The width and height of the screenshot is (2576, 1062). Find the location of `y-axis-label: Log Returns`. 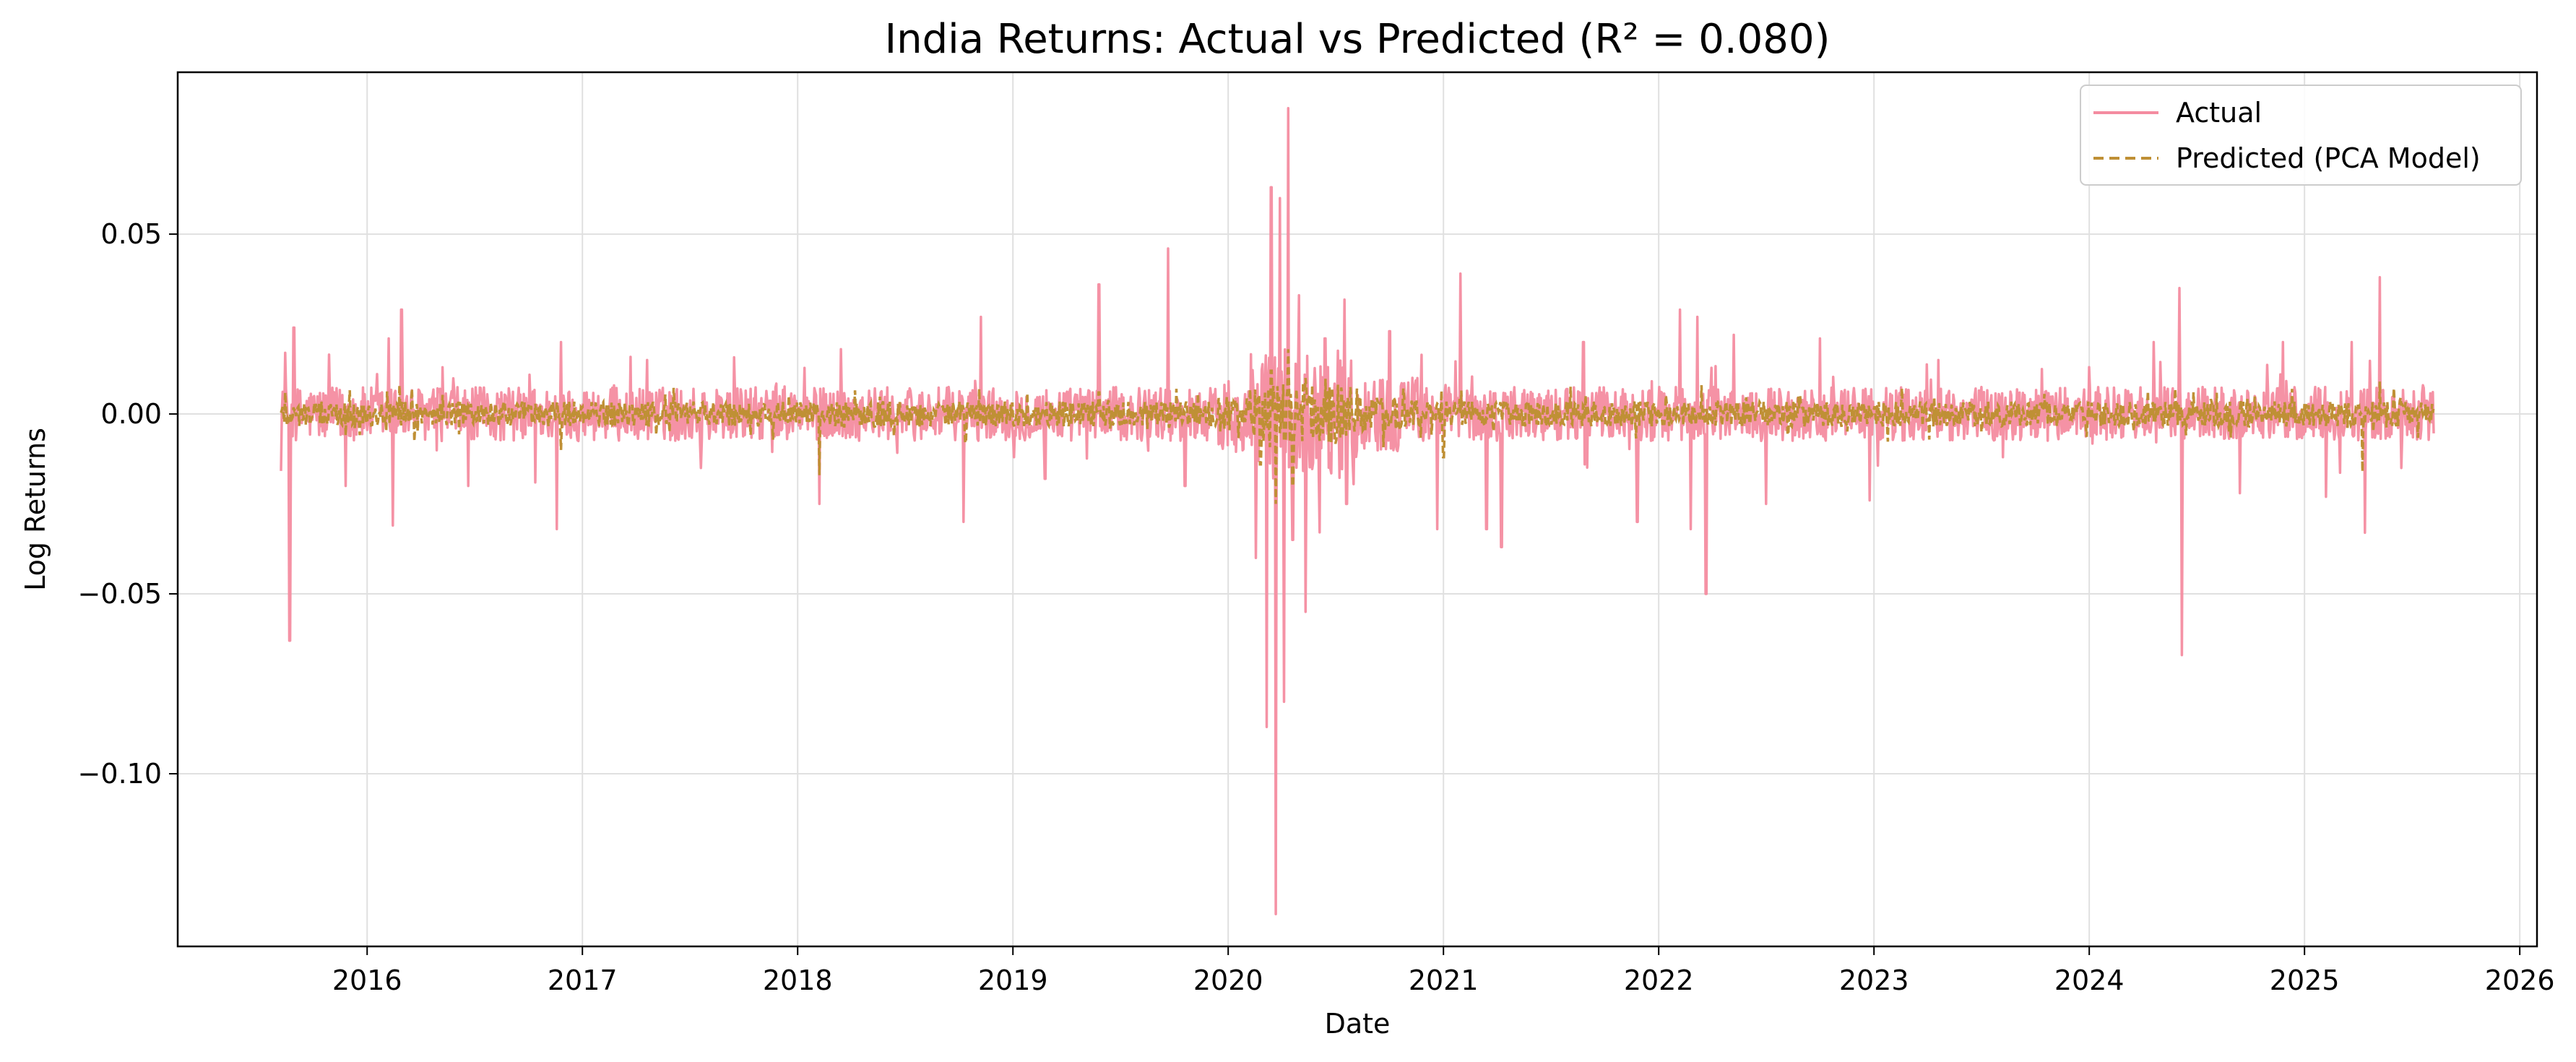

y-axis-label: Log Returns is located at coordinates (35, 509).